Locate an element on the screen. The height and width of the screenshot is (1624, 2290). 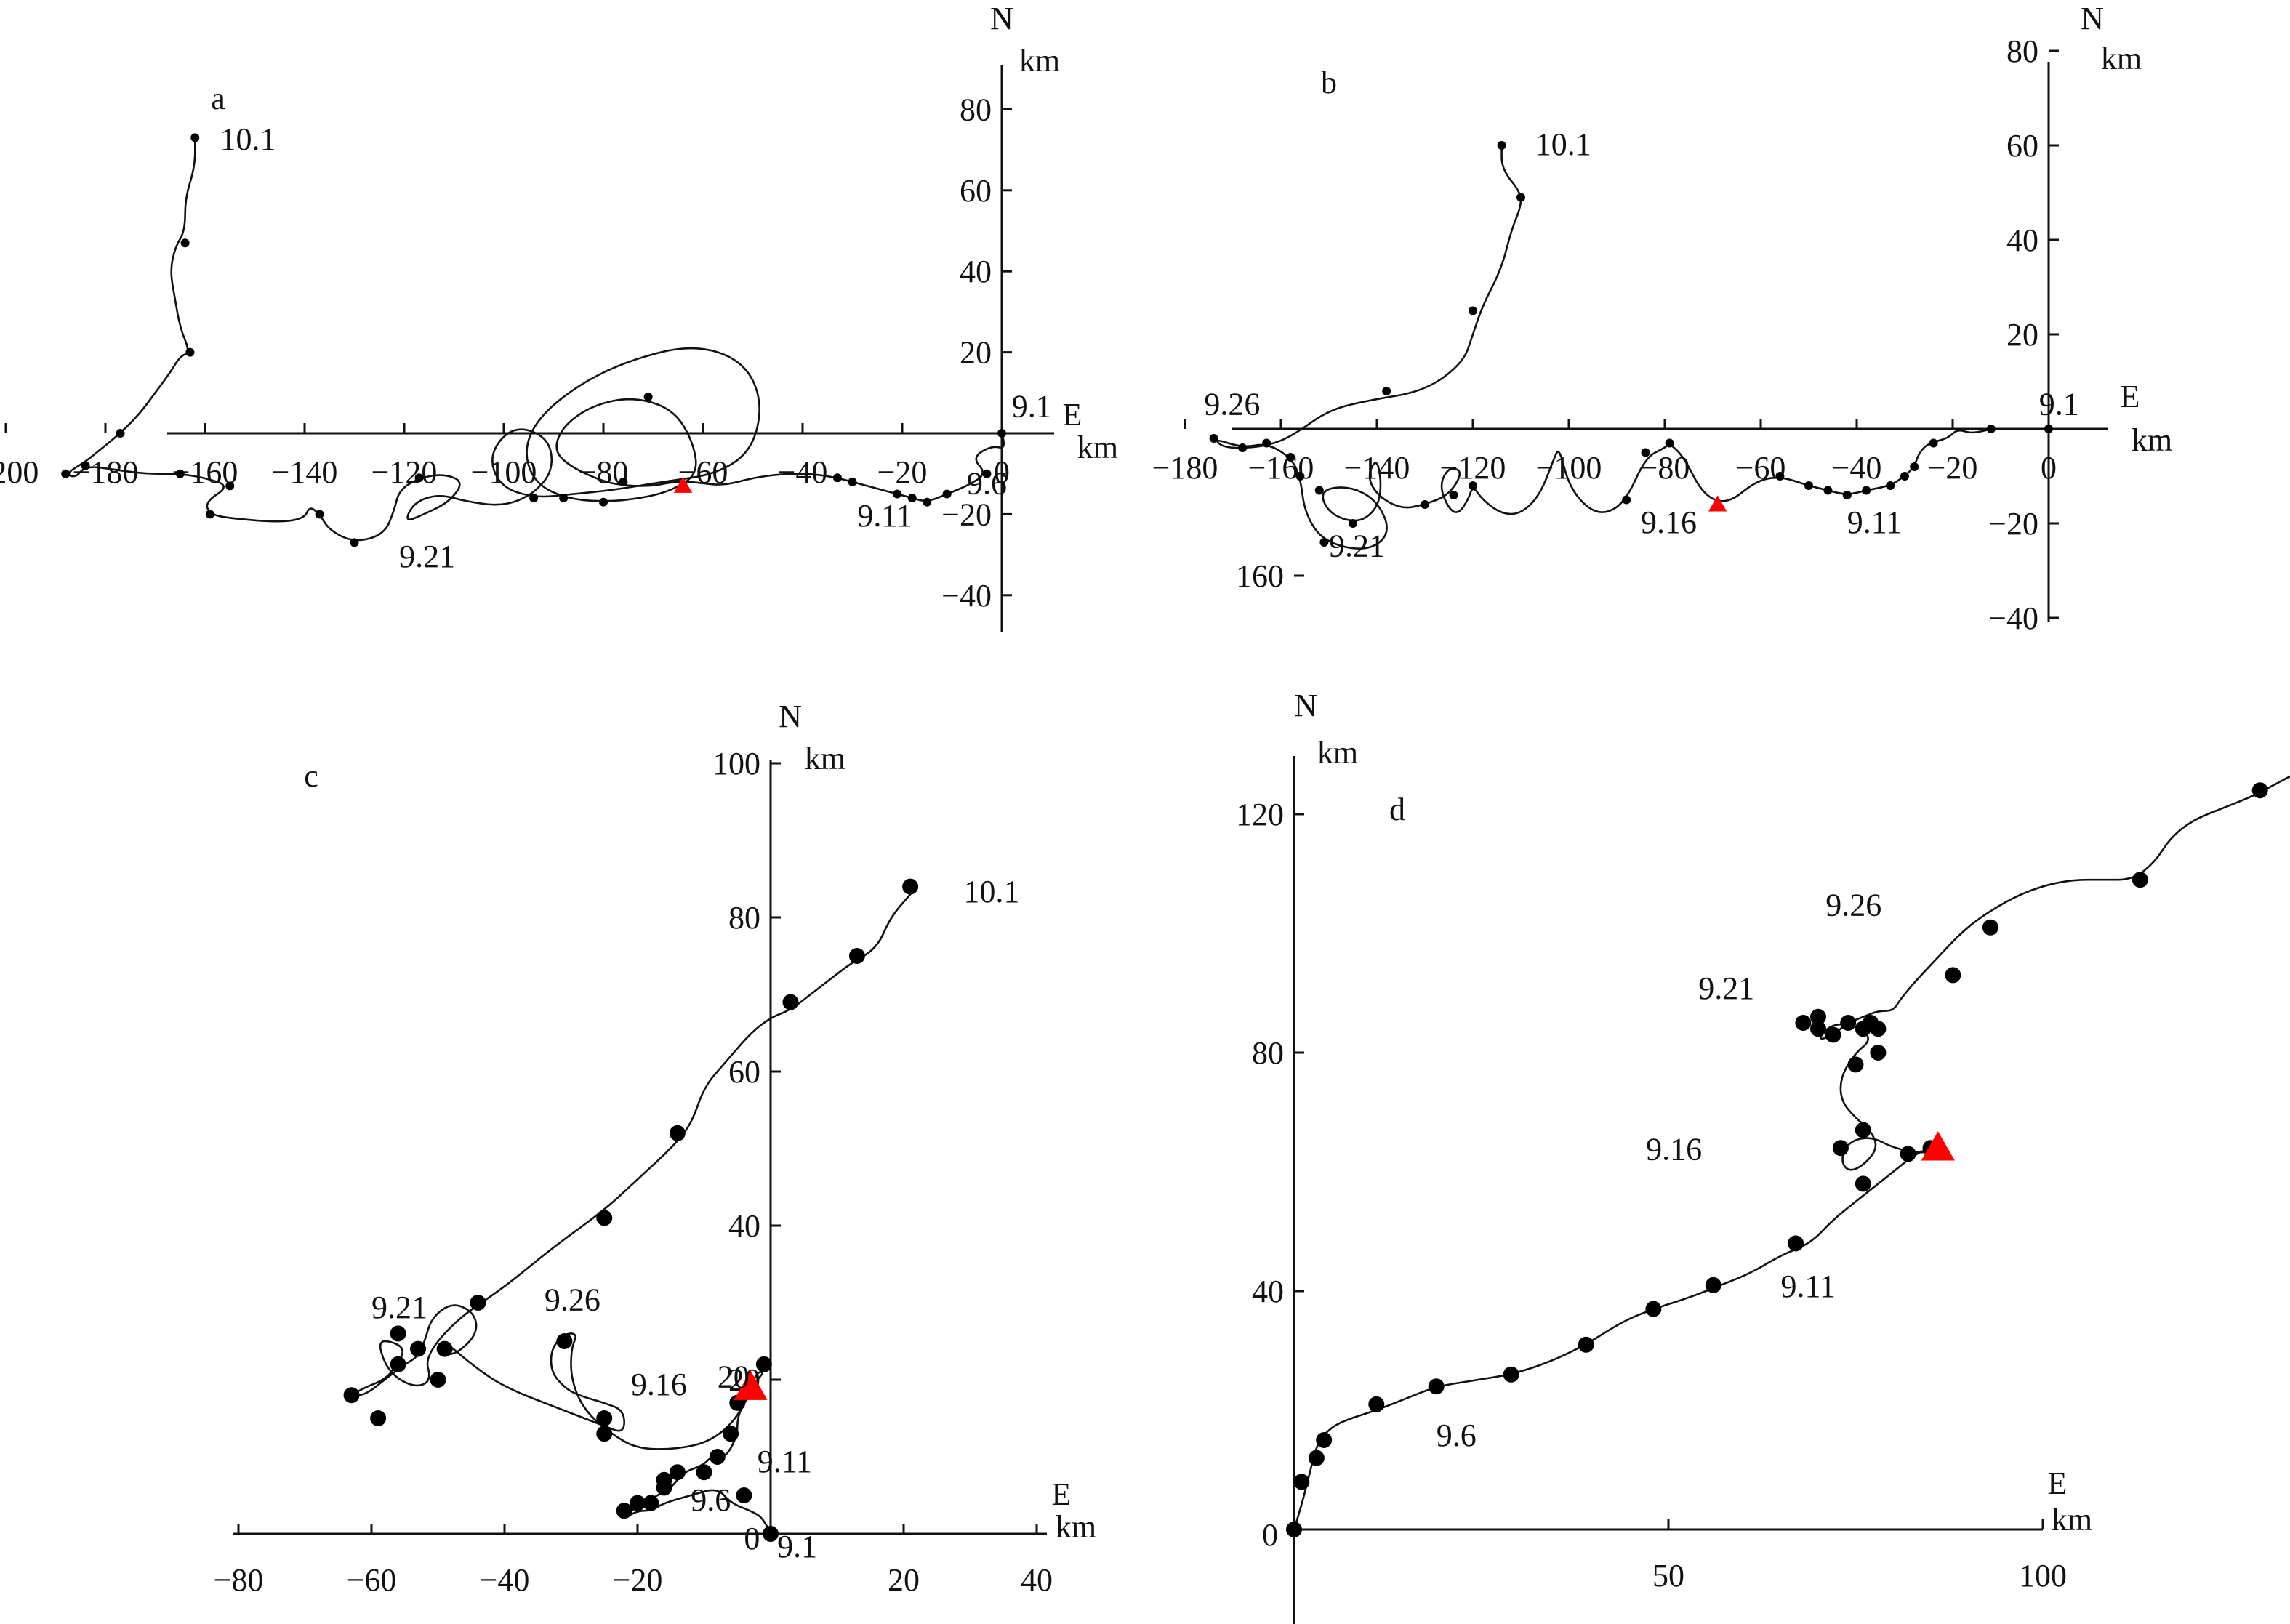
panel-letter: b is located at coordinates (1329, 82).